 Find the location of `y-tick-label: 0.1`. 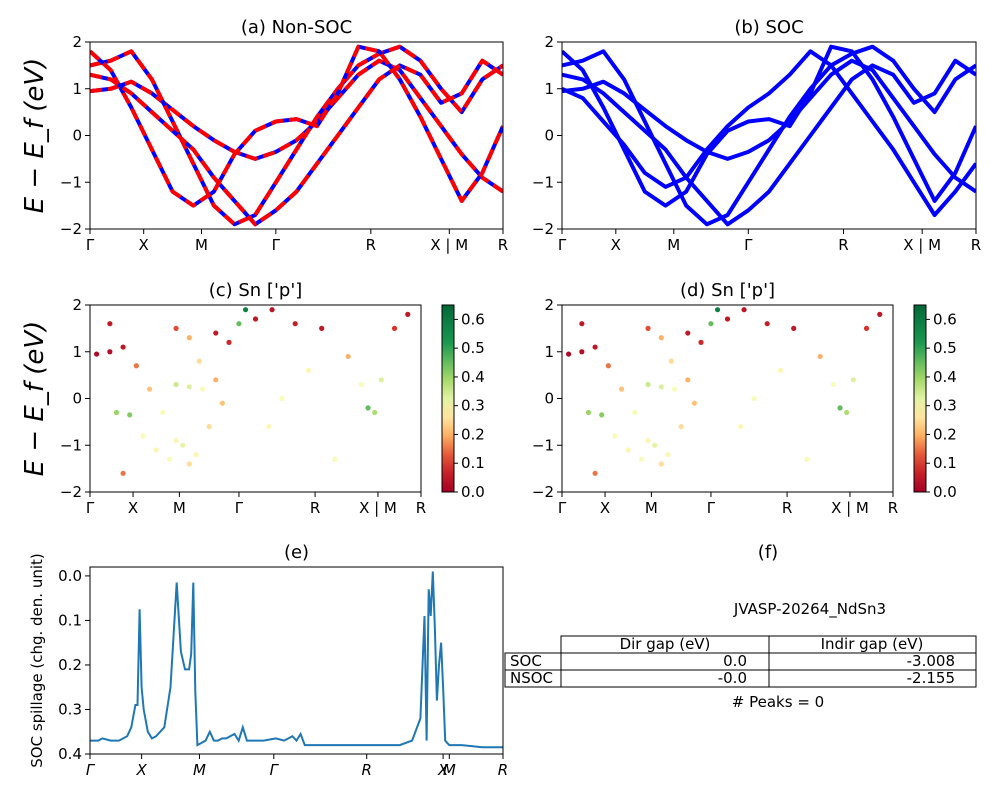

y-tick-label: 0.1 is located at coordinates (70, 620).